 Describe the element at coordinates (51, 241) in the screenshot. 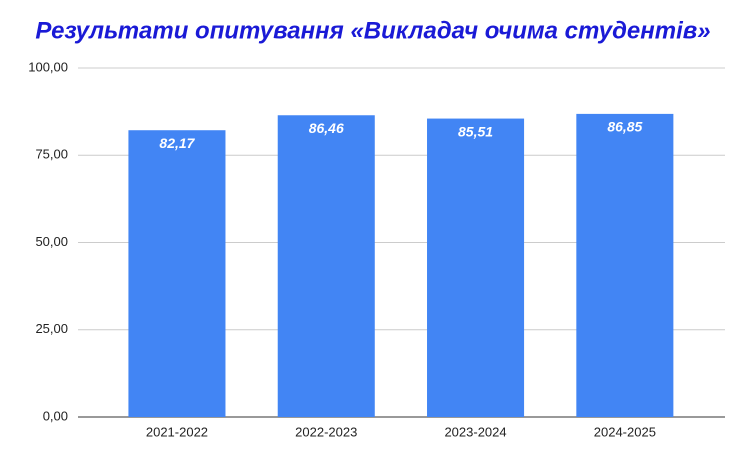

I see `y-tick-label: 50,00` at that location.